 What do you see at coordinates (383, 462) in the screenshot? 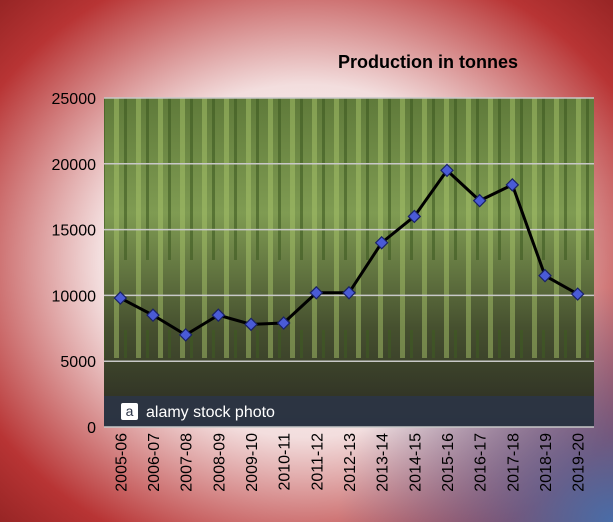
I see `x-tick-label: 2013-14` at bounding box center [383, 462].